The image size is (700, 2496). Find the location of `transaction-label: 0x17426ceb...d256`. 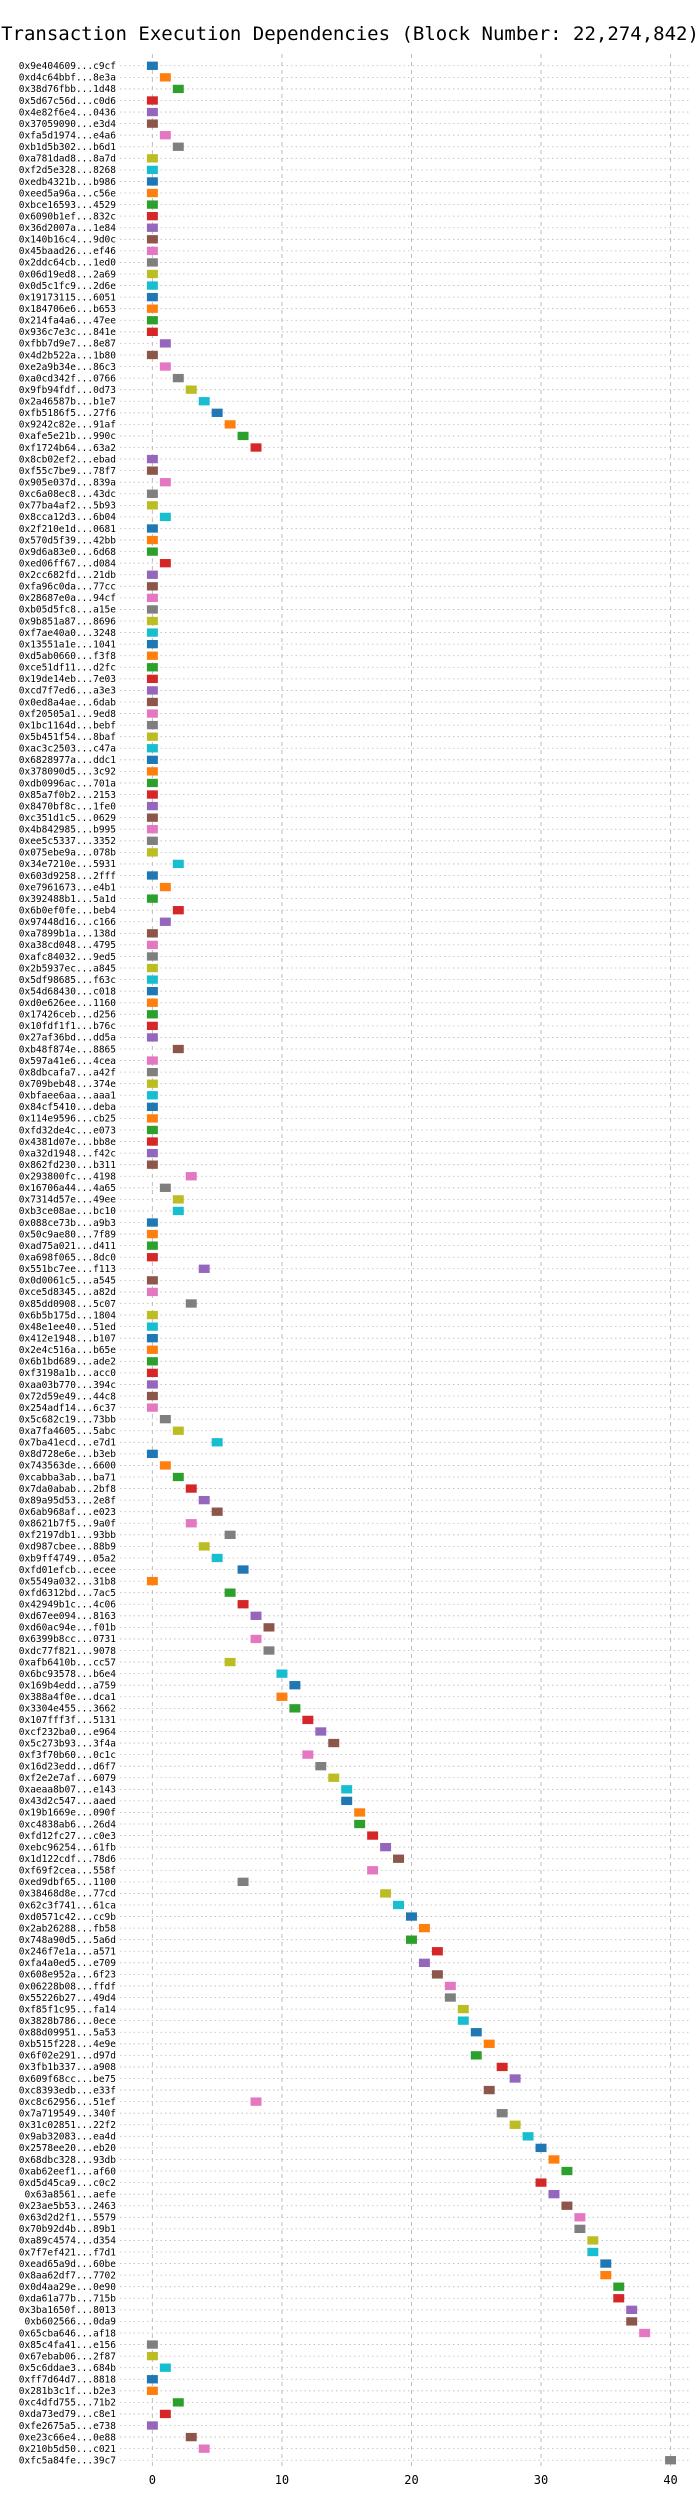

transaction-label: 0x17426ceb...d256 is located at coordinates (68, 1015).